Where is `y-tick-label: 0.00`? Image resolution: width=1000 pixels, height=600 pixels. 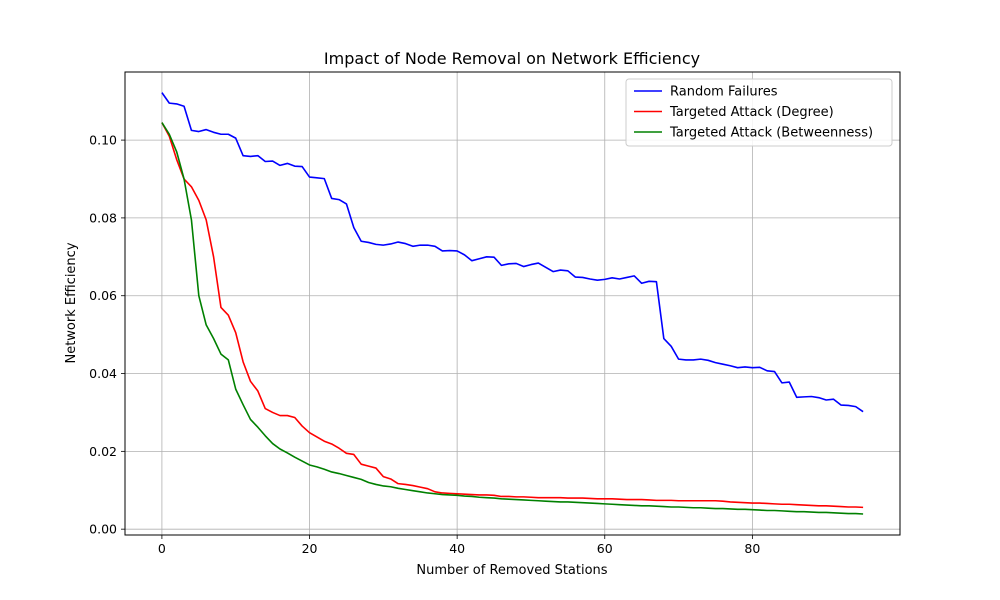 y-tick-label: 0.00 is located at coordinates (103, 529).